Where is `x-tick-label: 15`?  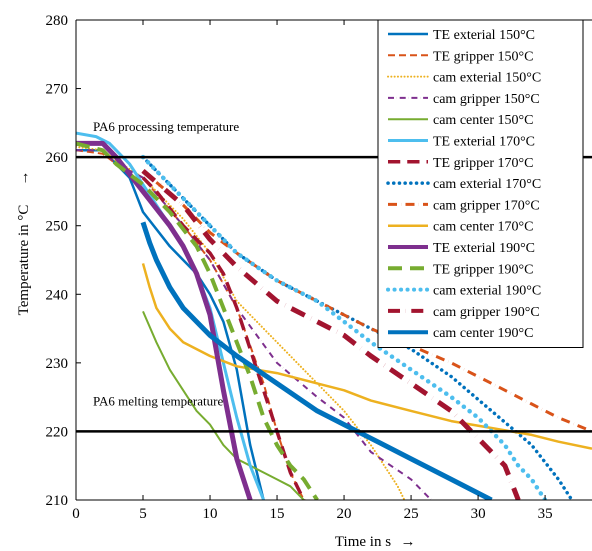 x-tick-label: 15 is located at coordinates (277, 514).